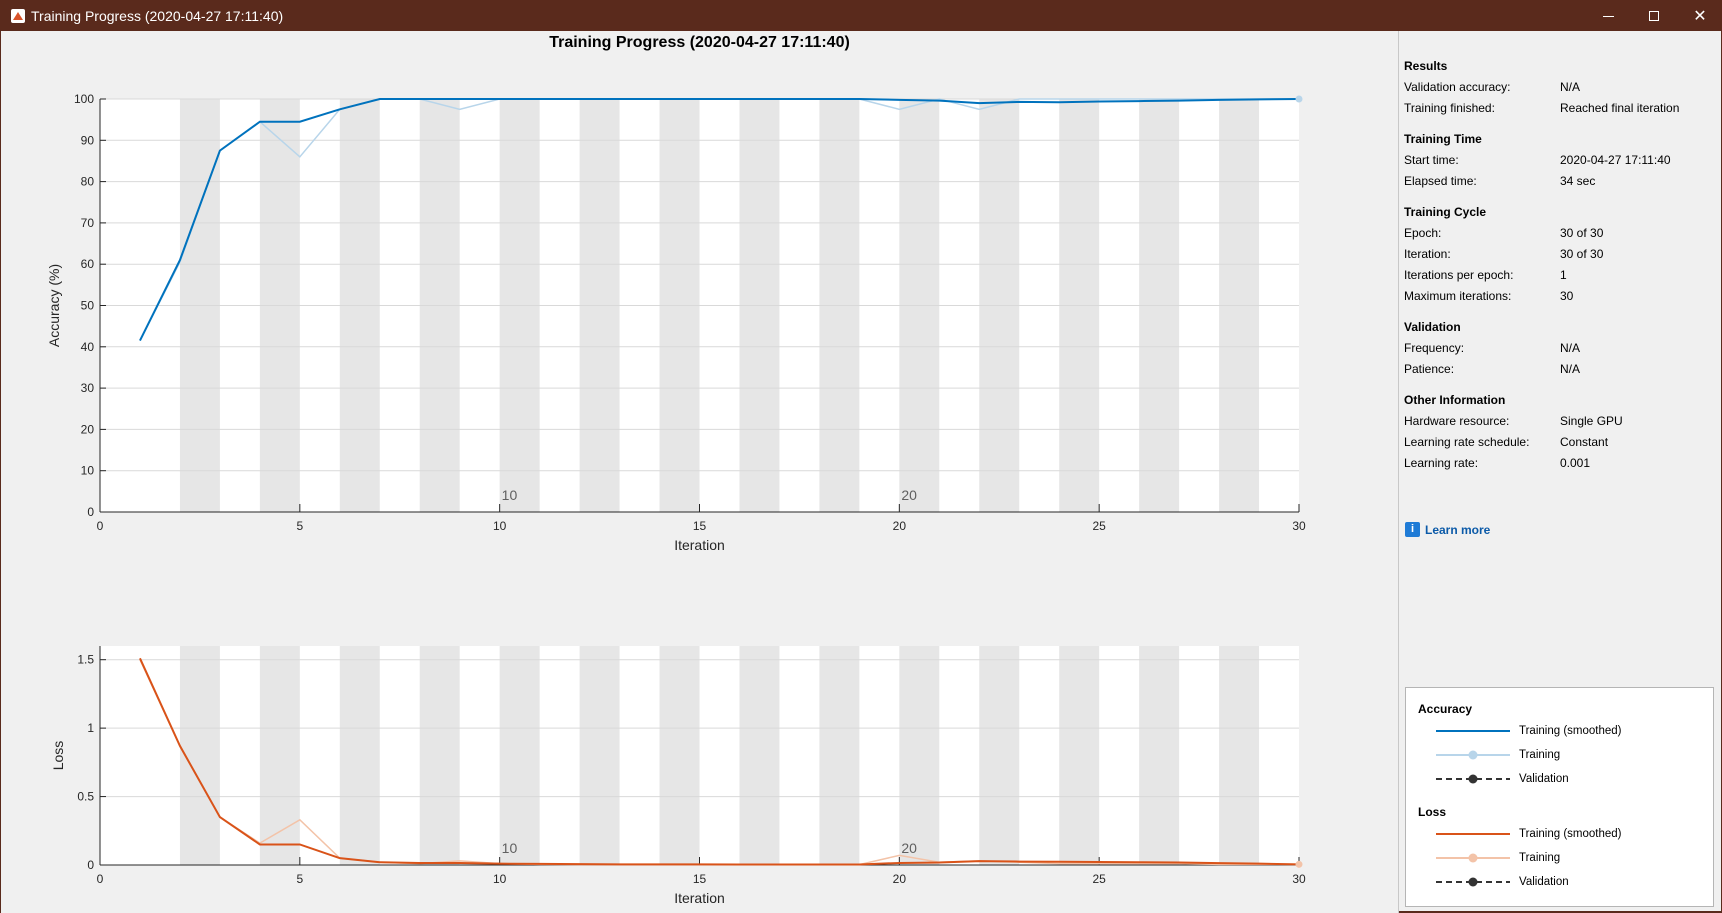 This screenshot has width=1722, height=913. What do you see at coordinates (1429, 369) in the screenshot?
I see `info-label: Patience:` at bounding box center [1429, 369].